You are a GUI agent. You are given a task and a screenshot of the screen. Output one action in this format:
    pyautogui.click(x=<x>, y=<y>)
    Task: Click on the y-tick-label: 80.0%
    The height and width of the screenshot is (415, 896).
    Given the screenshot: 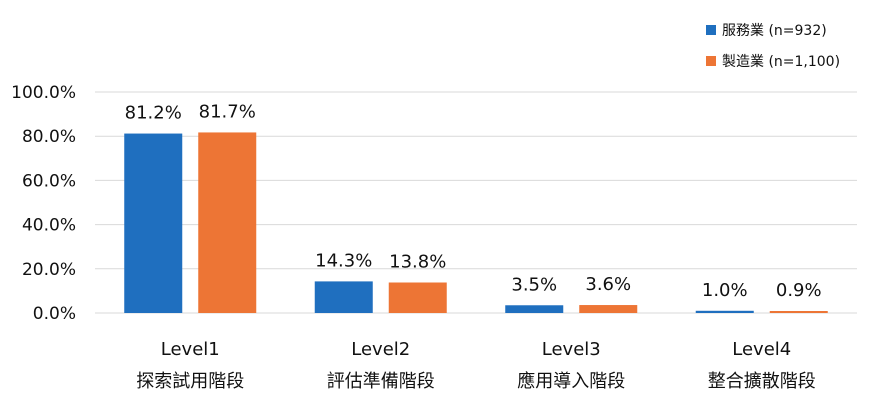 What is the action you would take?
    pyautogui.click(x=49, y=137)
    